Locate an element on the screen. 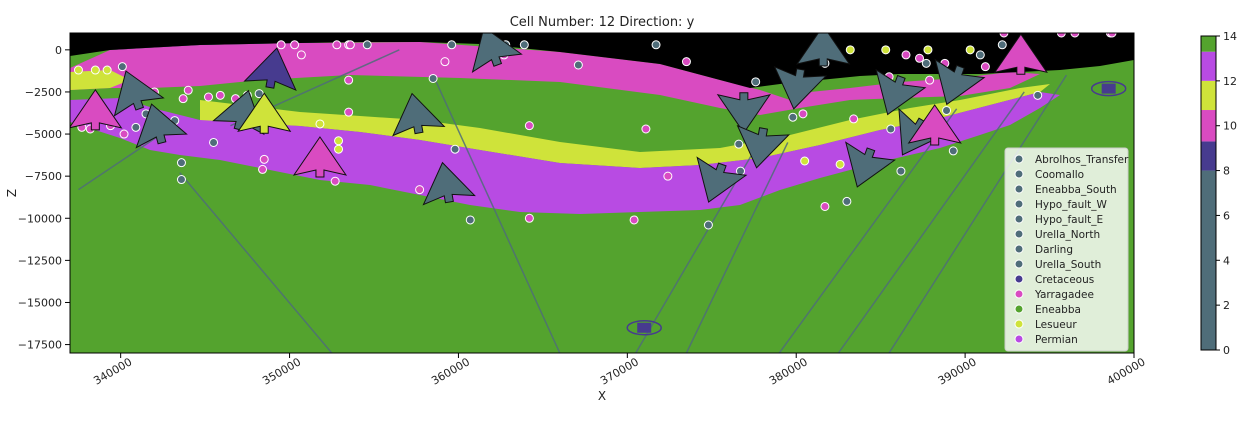  y-tick-label: −5000 is located at coordinates (43, 134).